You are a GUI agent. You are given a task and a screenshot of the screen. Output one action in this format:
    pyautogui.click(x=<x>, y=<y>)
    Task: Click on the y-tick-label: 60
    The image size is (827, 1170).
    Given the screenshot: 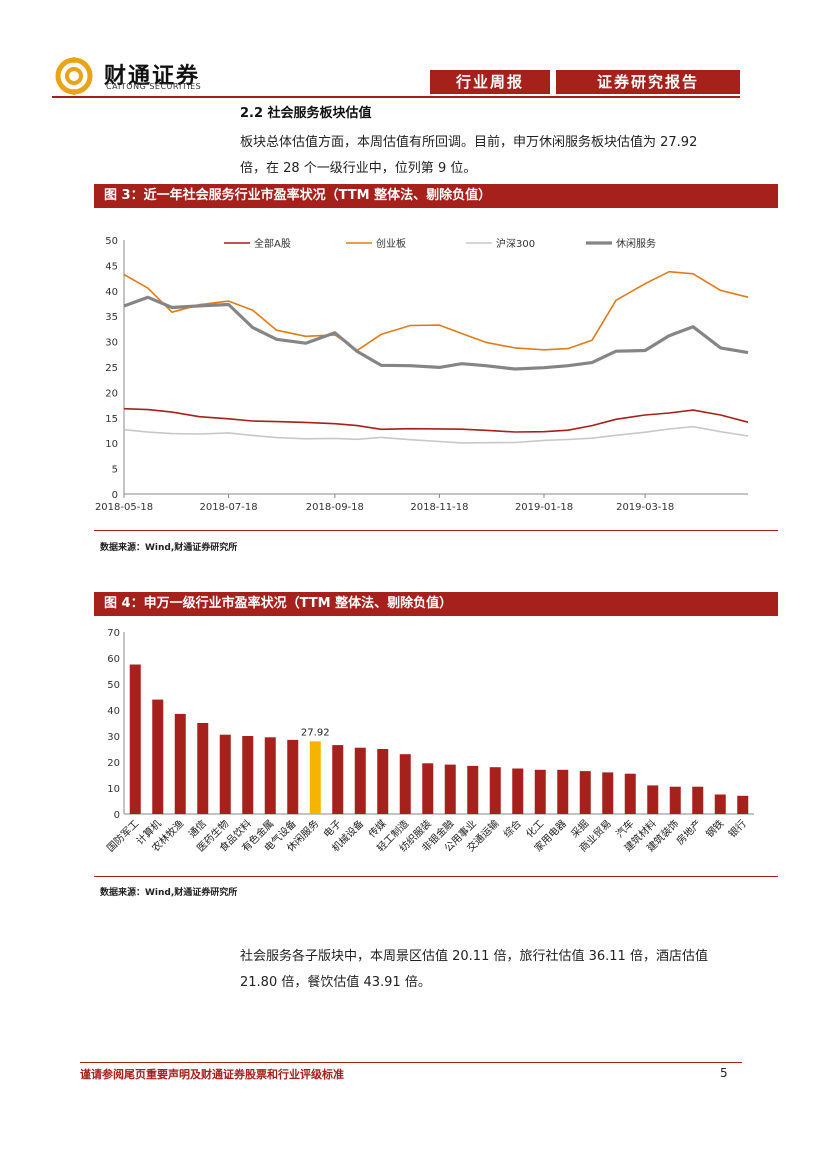 What is the action you would take?
    pyautogui.click(x=113, y=659)
    